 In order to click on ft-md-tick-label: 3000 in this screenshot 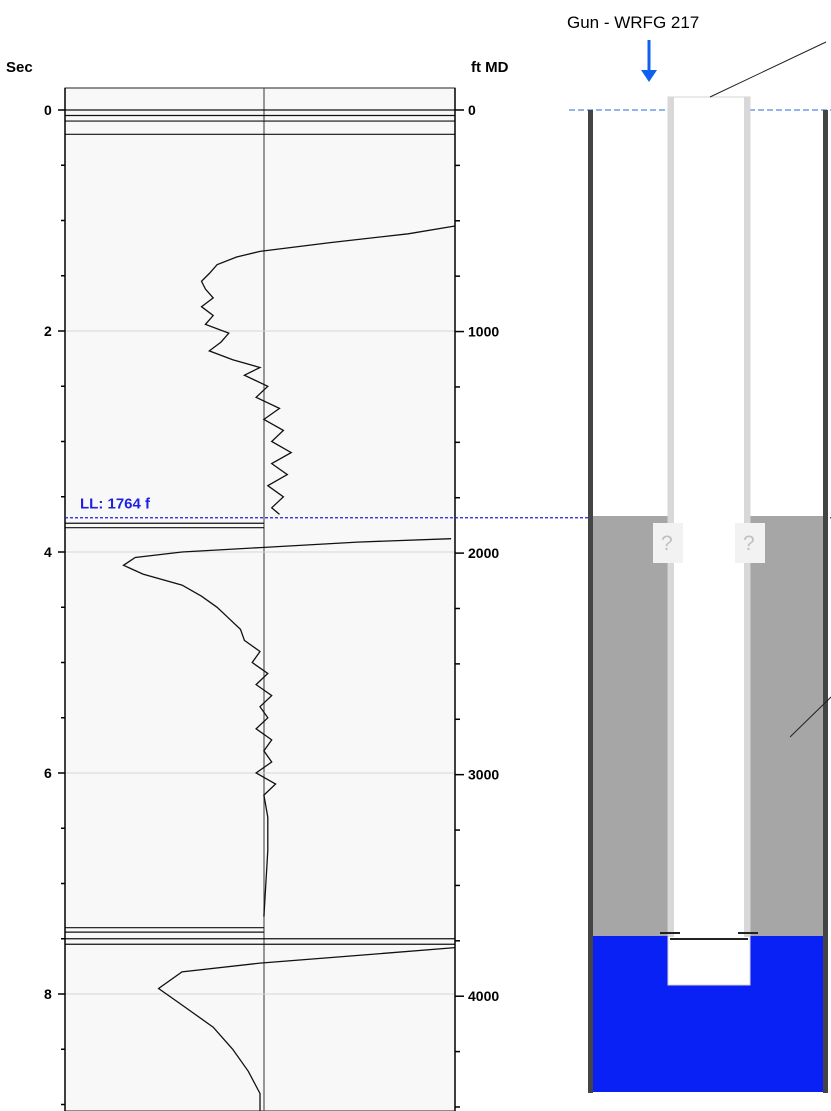, I will do `click(483, 775)`.